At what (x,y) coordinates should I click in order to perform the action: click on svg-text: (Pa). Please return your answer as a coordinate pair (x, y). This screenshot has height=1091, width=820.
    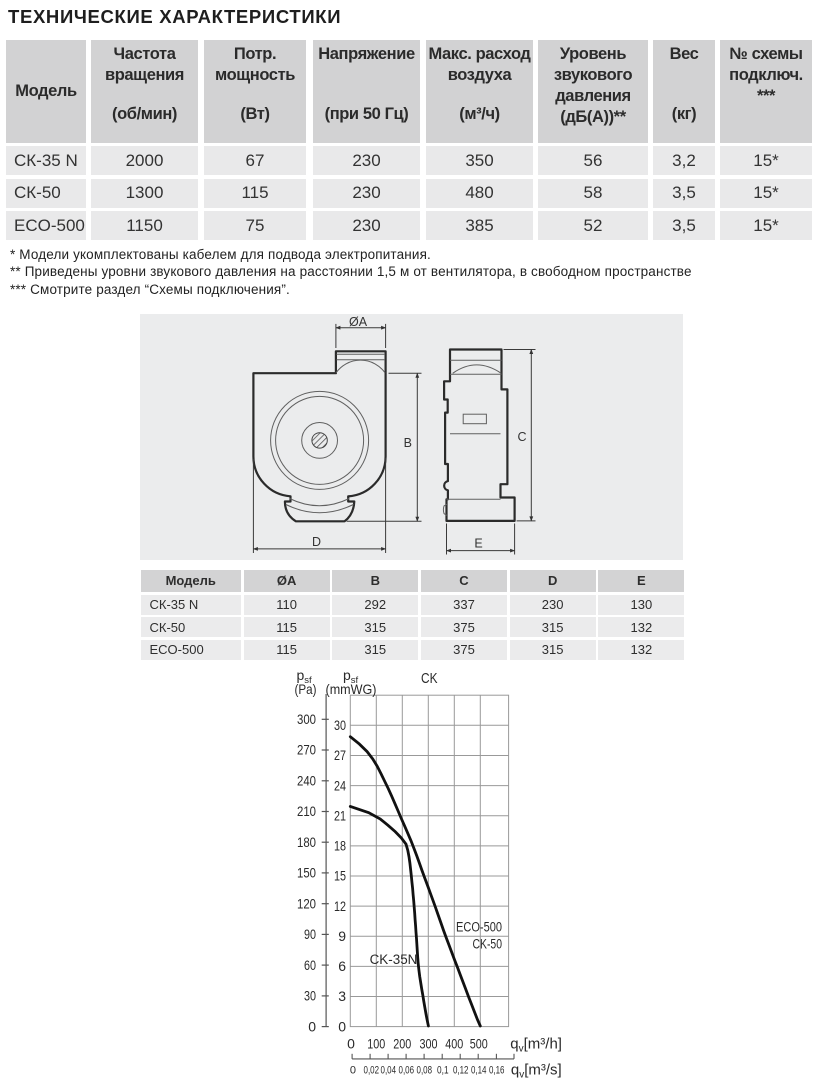
    Looking at the image, I should click on (306, 689).